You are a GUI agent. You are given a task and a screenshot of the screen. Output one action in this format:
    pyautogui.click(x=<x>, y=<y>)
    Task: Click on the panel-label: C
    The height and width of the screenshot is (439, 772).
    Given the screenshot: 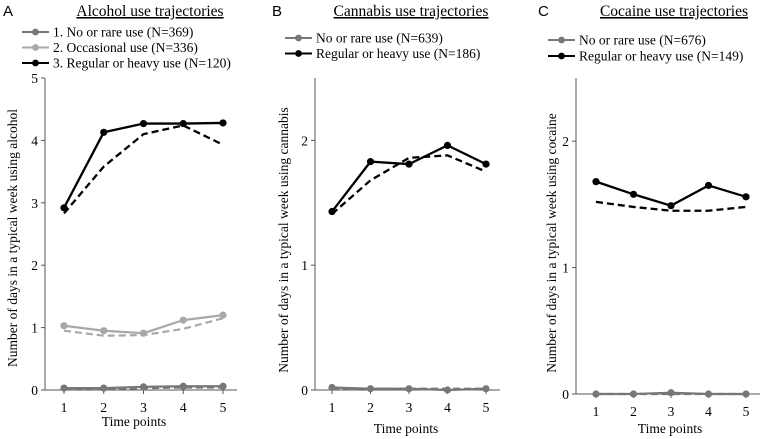 What is the action you would take?
    pyautogui.click(x=543, y=11)
    